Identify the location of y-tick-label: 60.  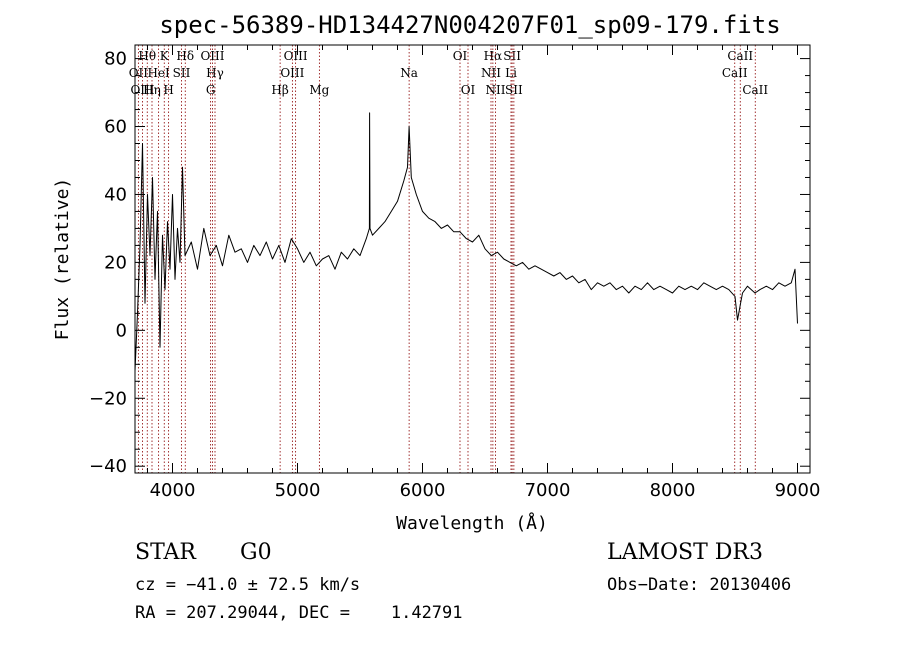
(115, 127).